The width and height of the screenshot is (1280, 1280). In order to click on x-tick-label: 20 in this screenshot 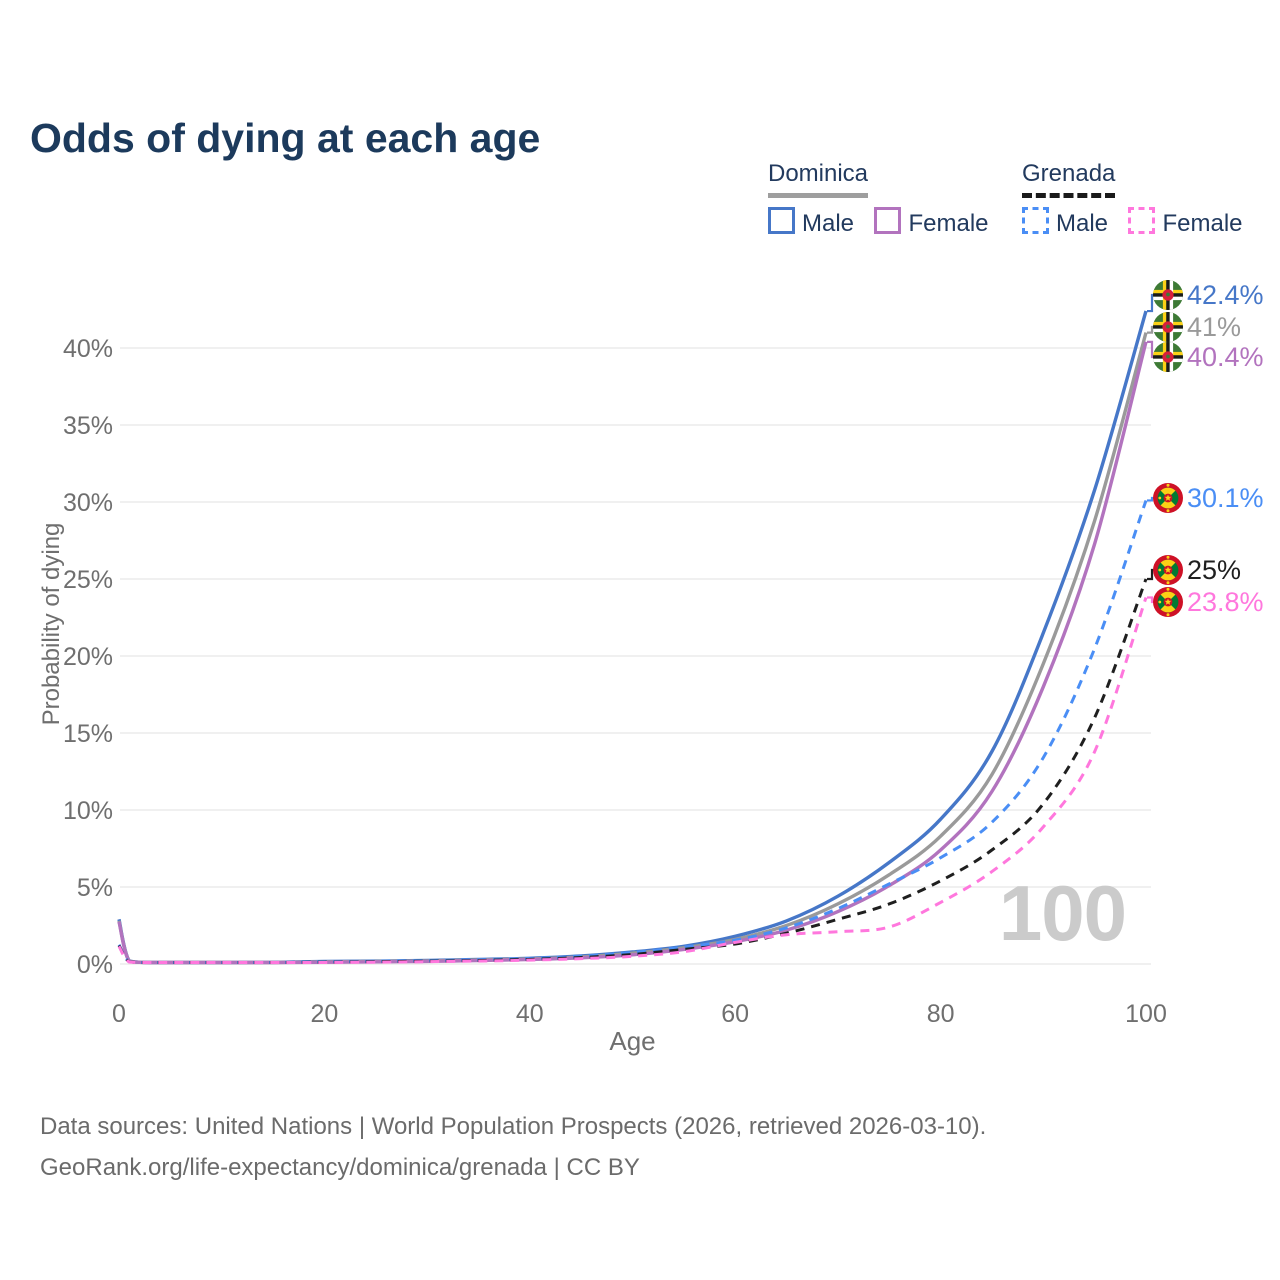, I will do `click(324, 1014)`.